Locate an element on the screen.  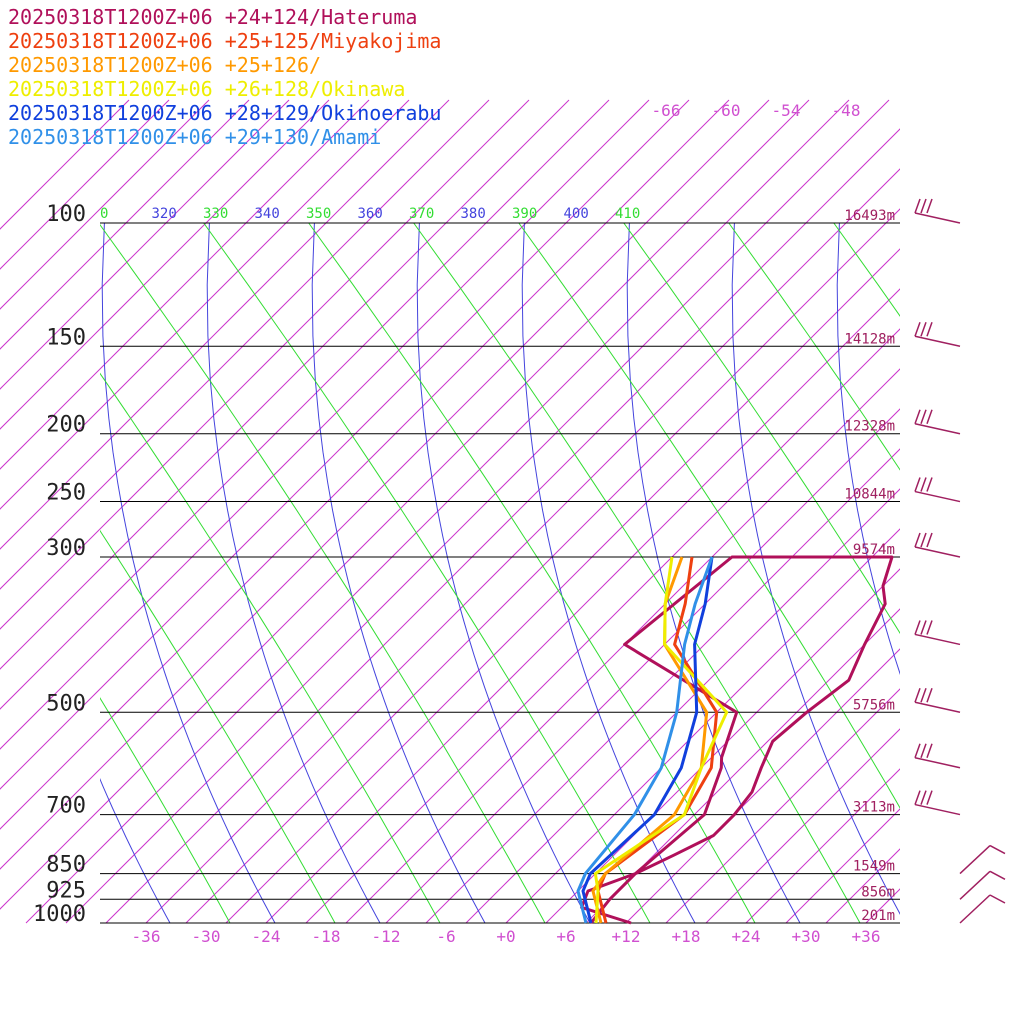
pressure-label: 1000 is located at coordinates (59, 914).